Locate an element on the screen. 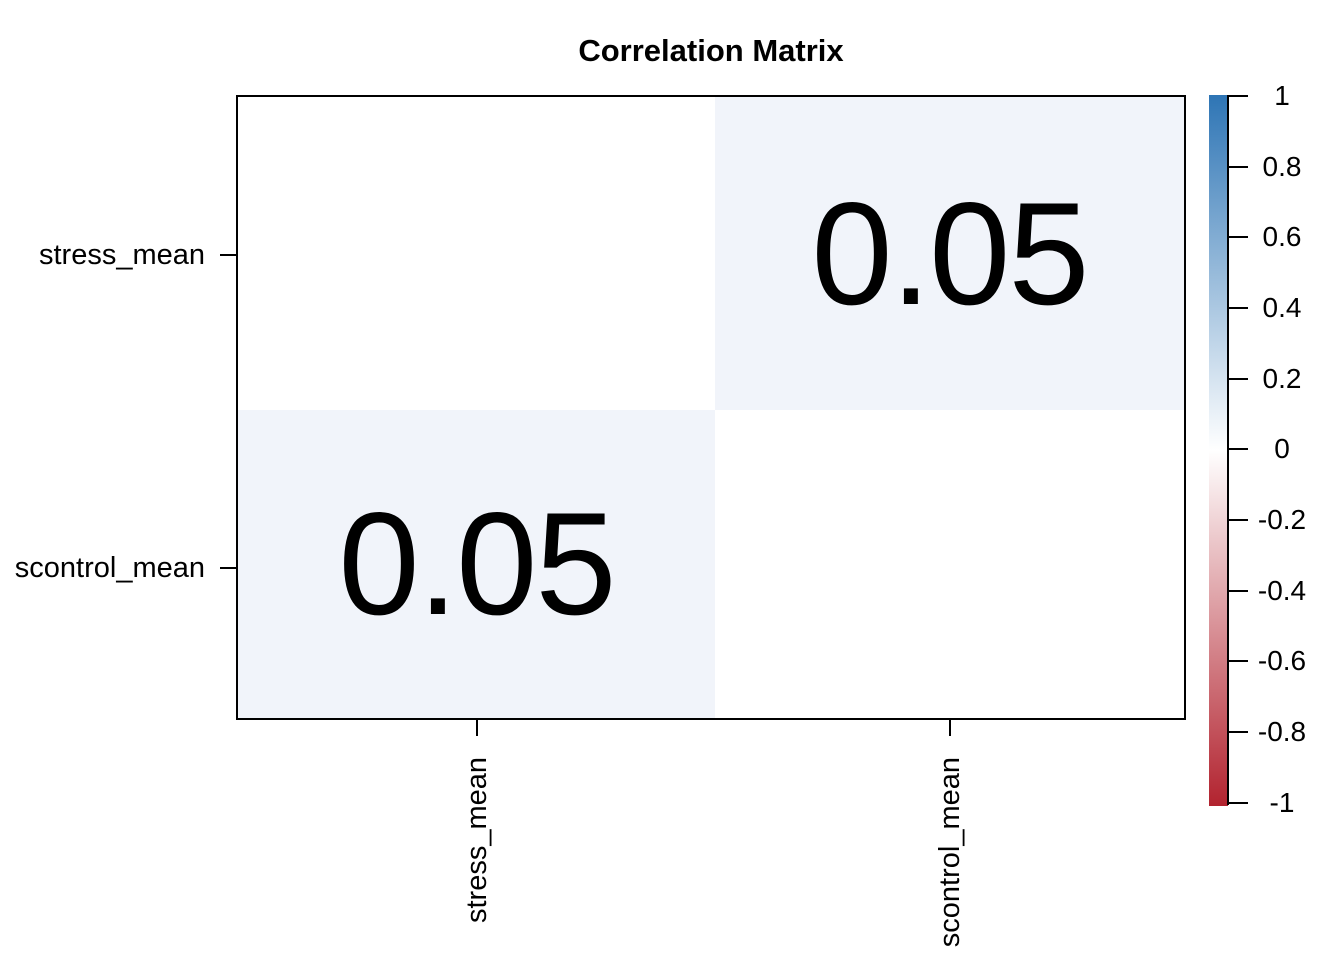 Image resolution: width=1344 pixels, height=960 pixels. cell-scontrol-stress: 0.05 is located at coordinates (476, 564).